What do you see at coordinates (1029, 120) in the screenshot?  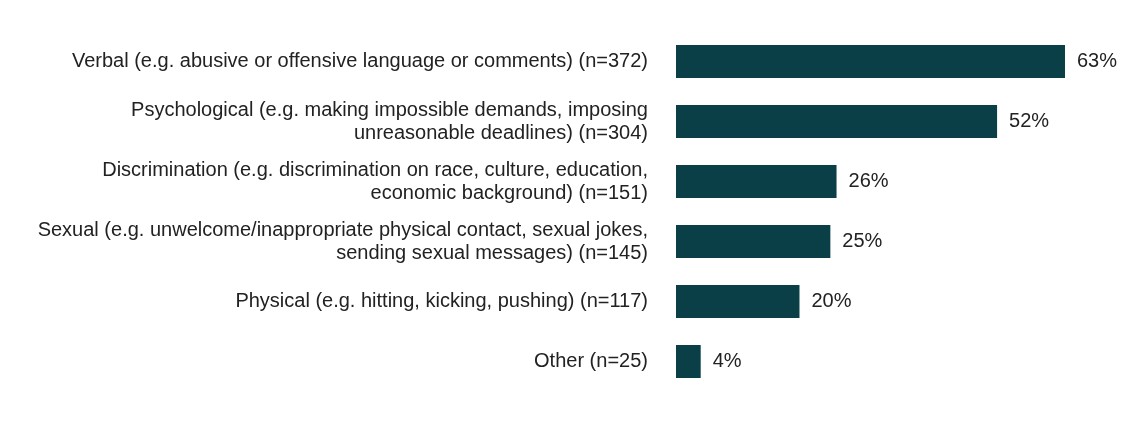 I see `data-label: 52%` at bounding box center [1029, 120].